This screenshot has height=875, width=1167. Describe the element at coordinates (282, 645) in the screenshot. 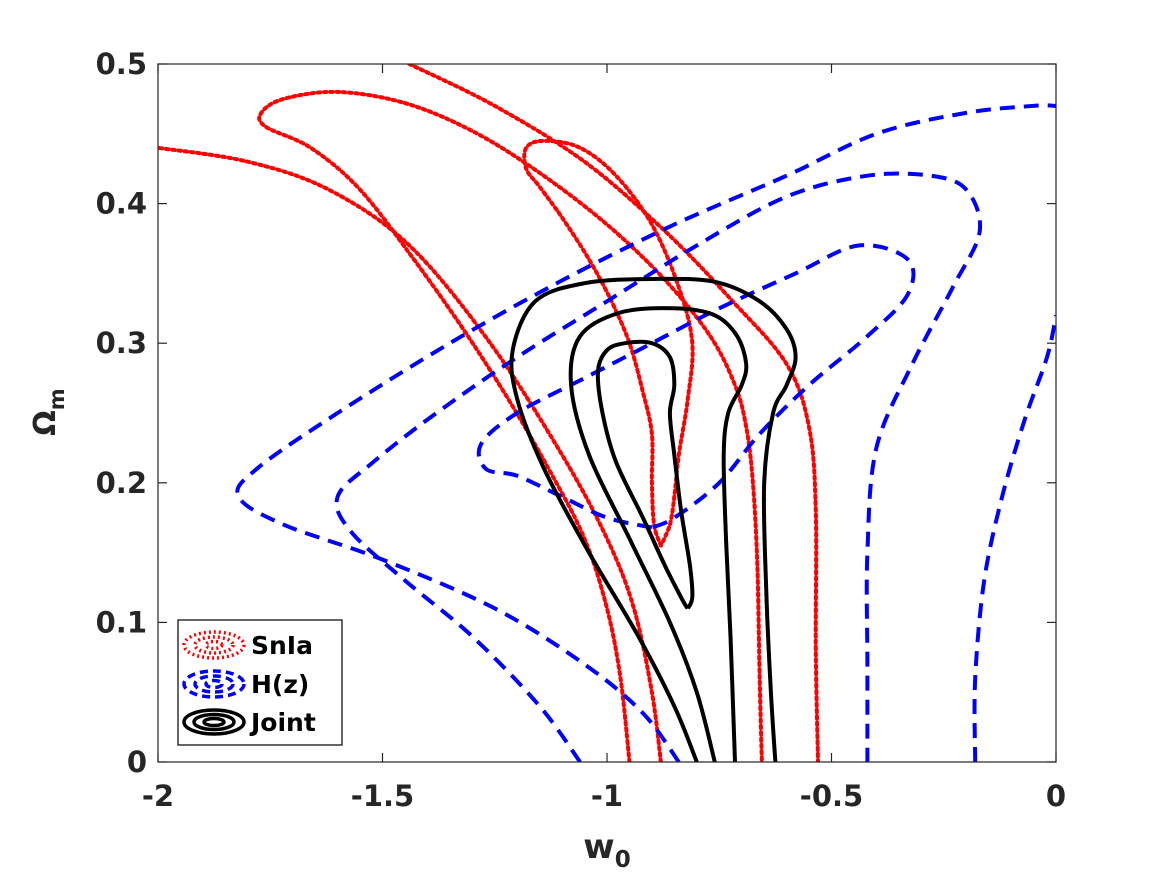

I see `legend-label: SnIa` at that location.